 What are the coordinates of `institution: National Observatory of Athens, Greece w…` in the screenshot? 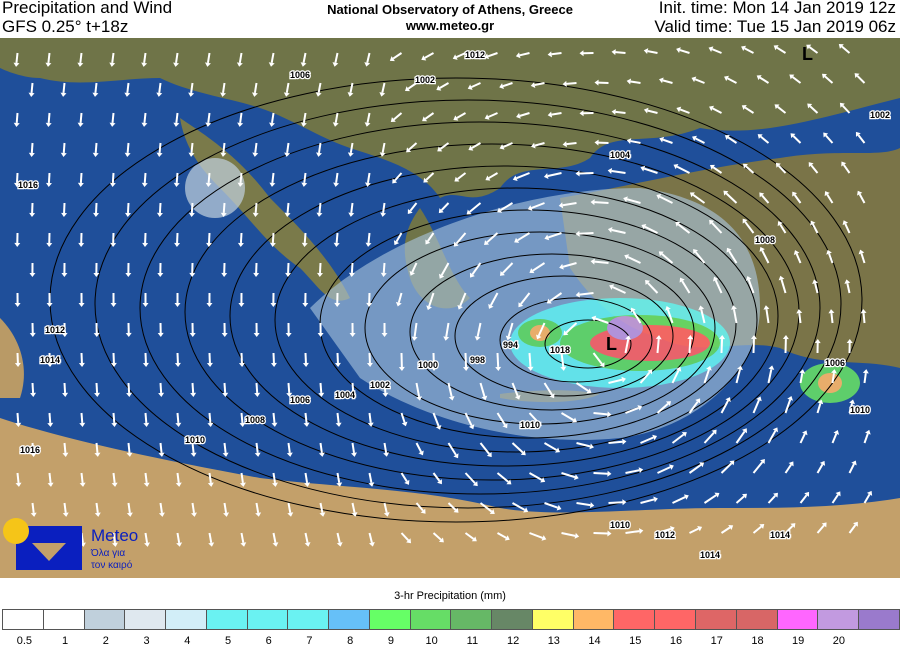 It's located at (450, 18).